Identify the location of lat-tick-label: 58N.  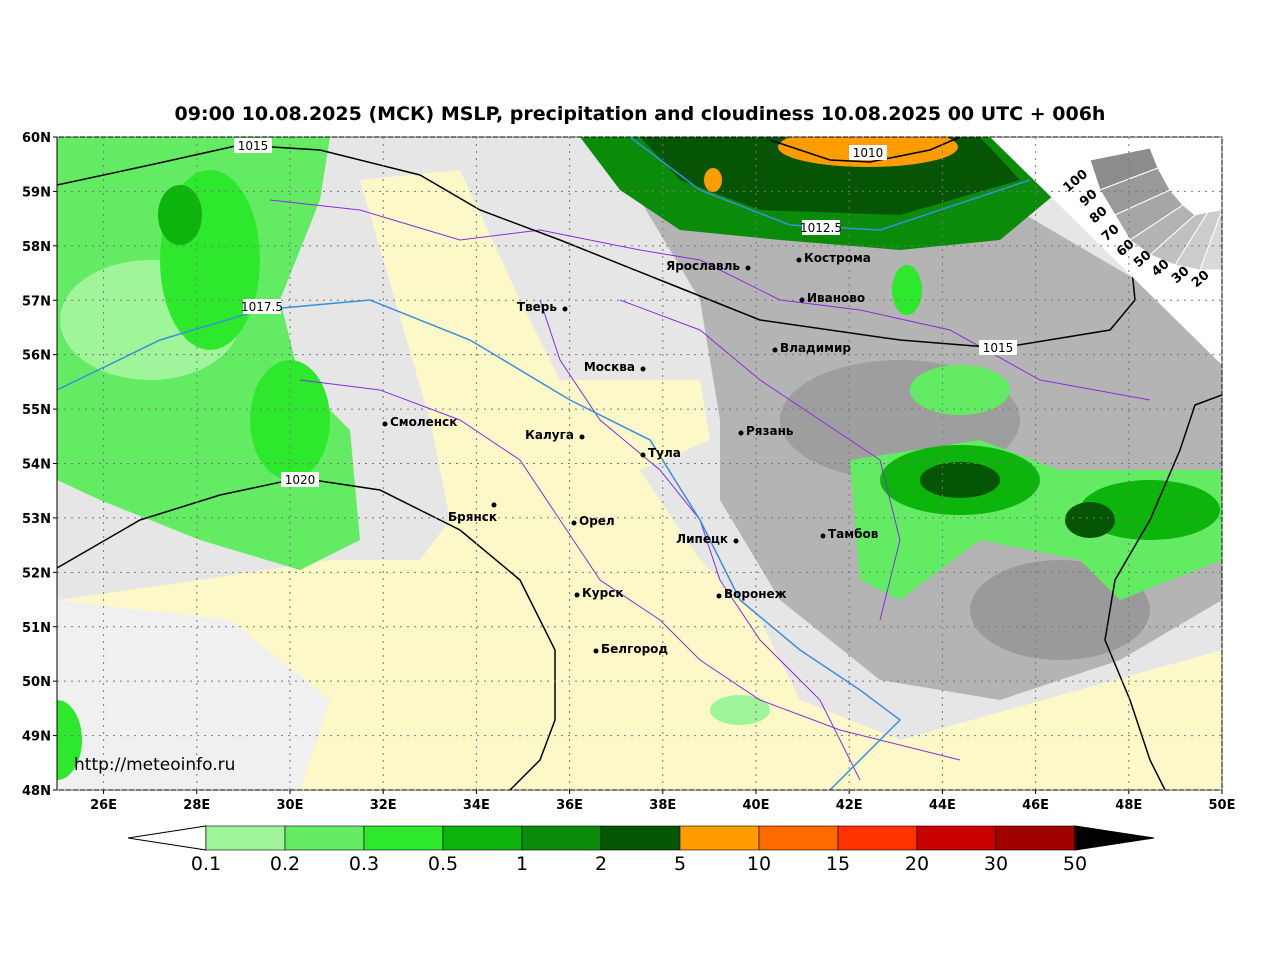
(36, 247).